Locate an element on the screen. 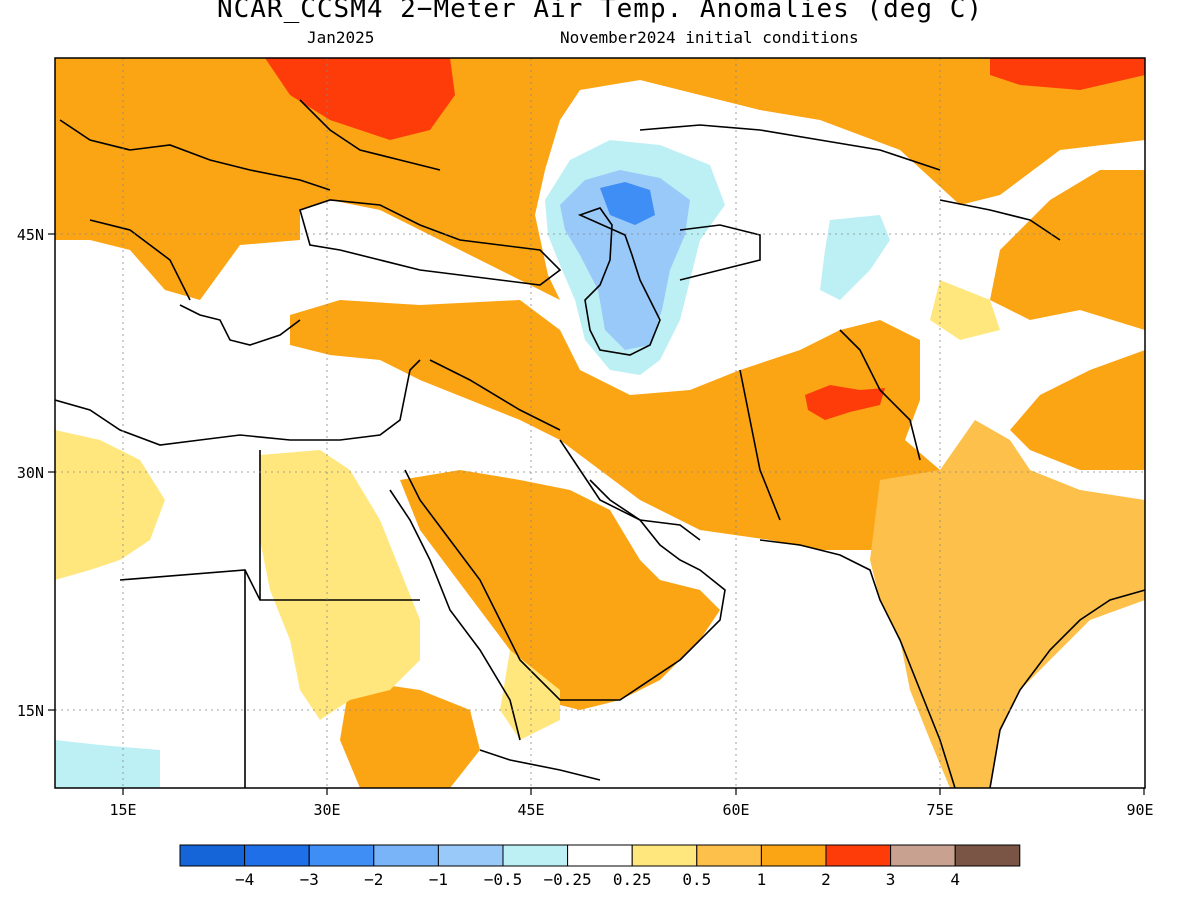 This screenshot has height=900, width=1200. colorbar-label: 0.5 is located at coordinates (696, 879).